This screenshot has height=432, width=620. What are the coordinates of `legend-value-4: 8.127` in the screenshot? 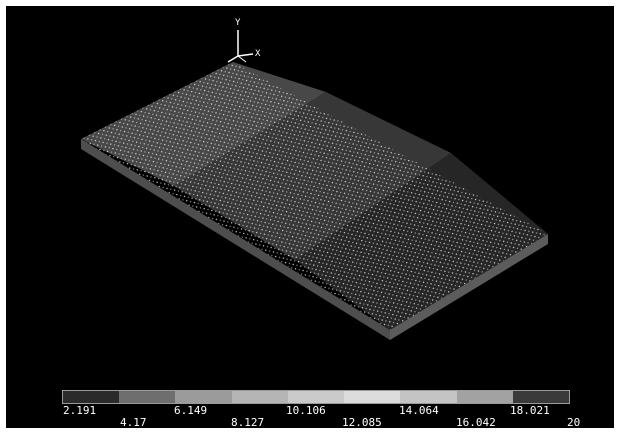 It's located at (248, 422).